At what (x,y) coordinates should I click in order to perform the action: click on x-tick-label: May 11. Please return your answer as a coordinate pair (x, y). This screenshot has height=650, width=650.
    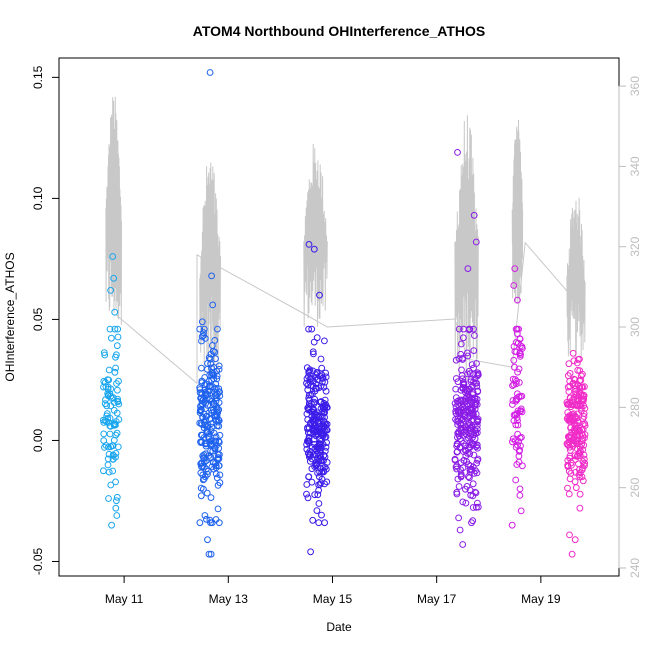
    Looking at the image, I should click on (124, 599).